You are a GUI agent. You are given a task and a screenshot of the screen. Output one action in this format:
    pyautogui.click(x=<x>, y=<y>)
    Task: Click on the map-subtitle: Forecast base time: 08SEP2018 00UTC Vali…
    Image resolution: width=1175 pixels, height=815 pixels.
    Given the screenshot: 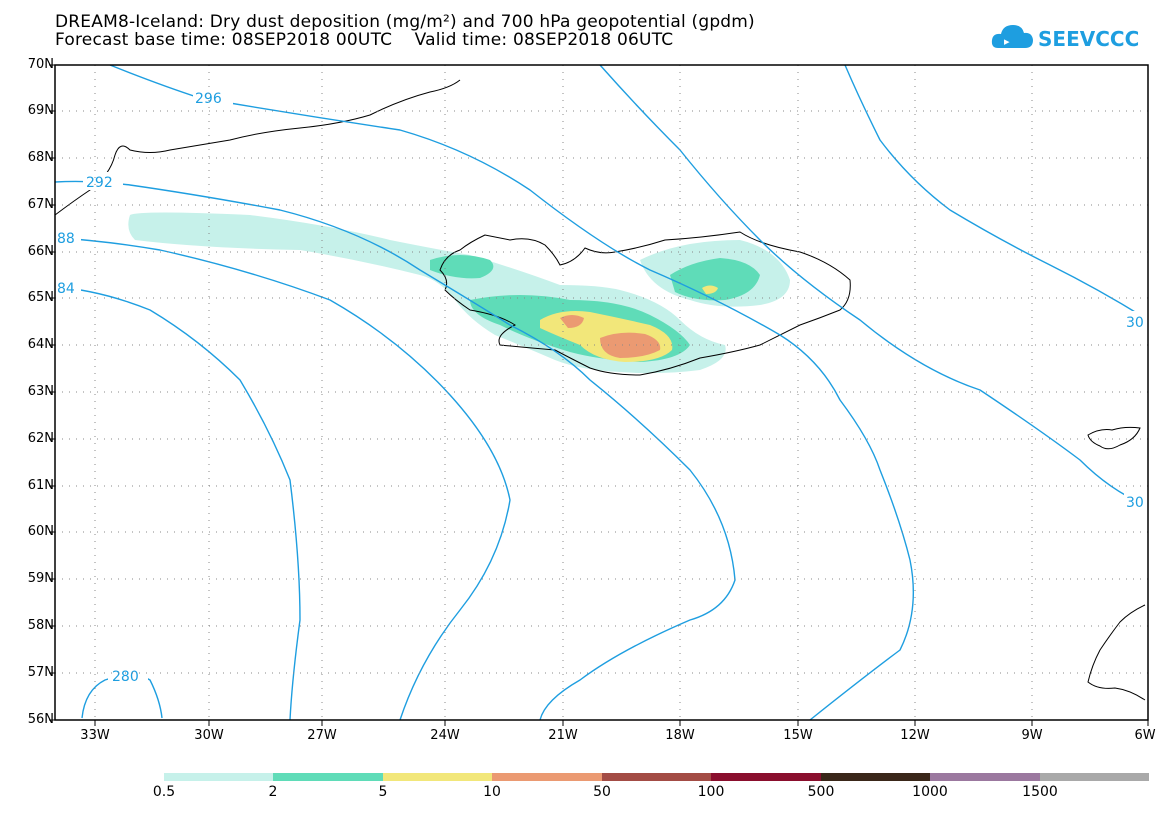 What is the action you would take?
    pyautogui.click(x=364, y=40)
    